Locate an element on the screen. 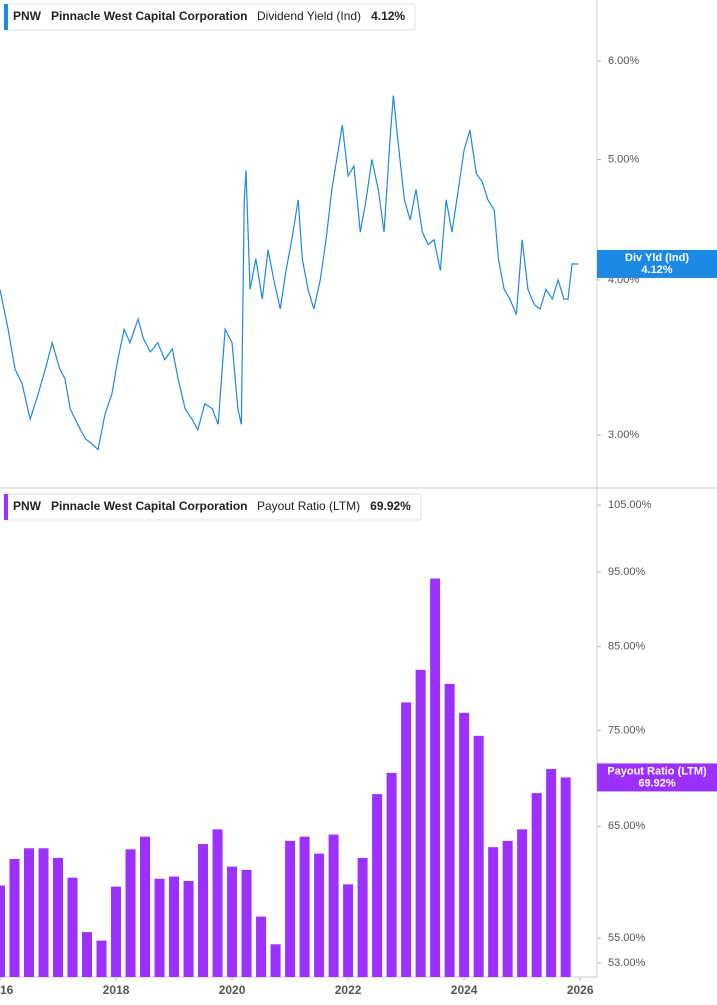  value-tag-name: Div Yld (Ind) is located at coordinates (657, 258).